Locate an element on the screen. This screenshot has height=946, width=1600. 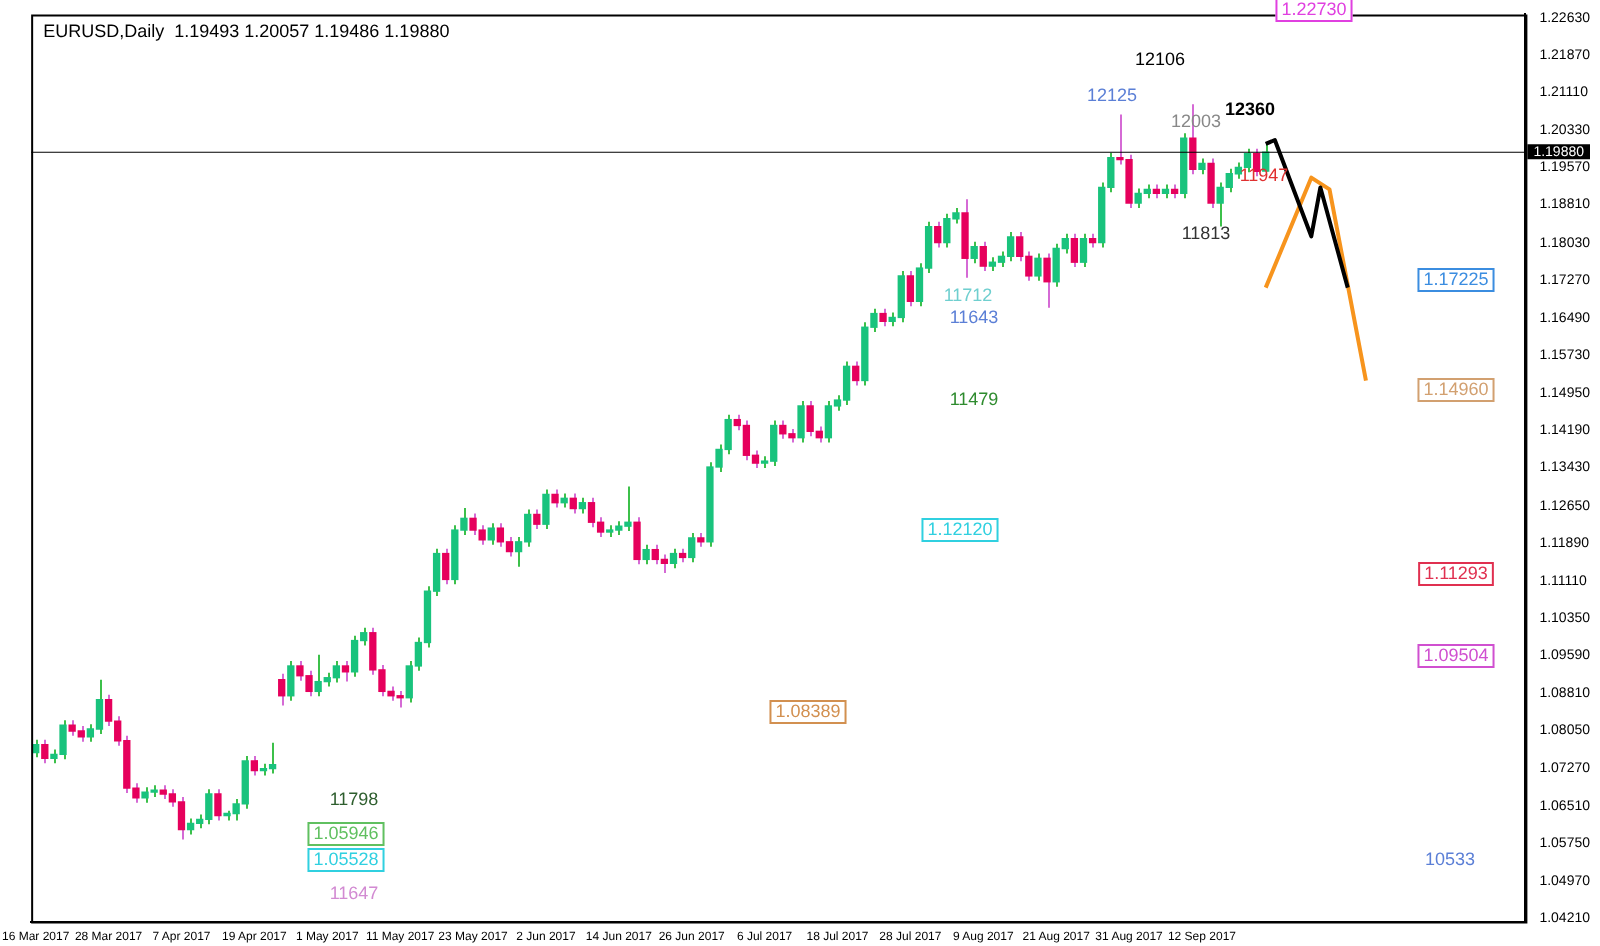
annotation: 1.11293 is located at coordinates (1456, 572).